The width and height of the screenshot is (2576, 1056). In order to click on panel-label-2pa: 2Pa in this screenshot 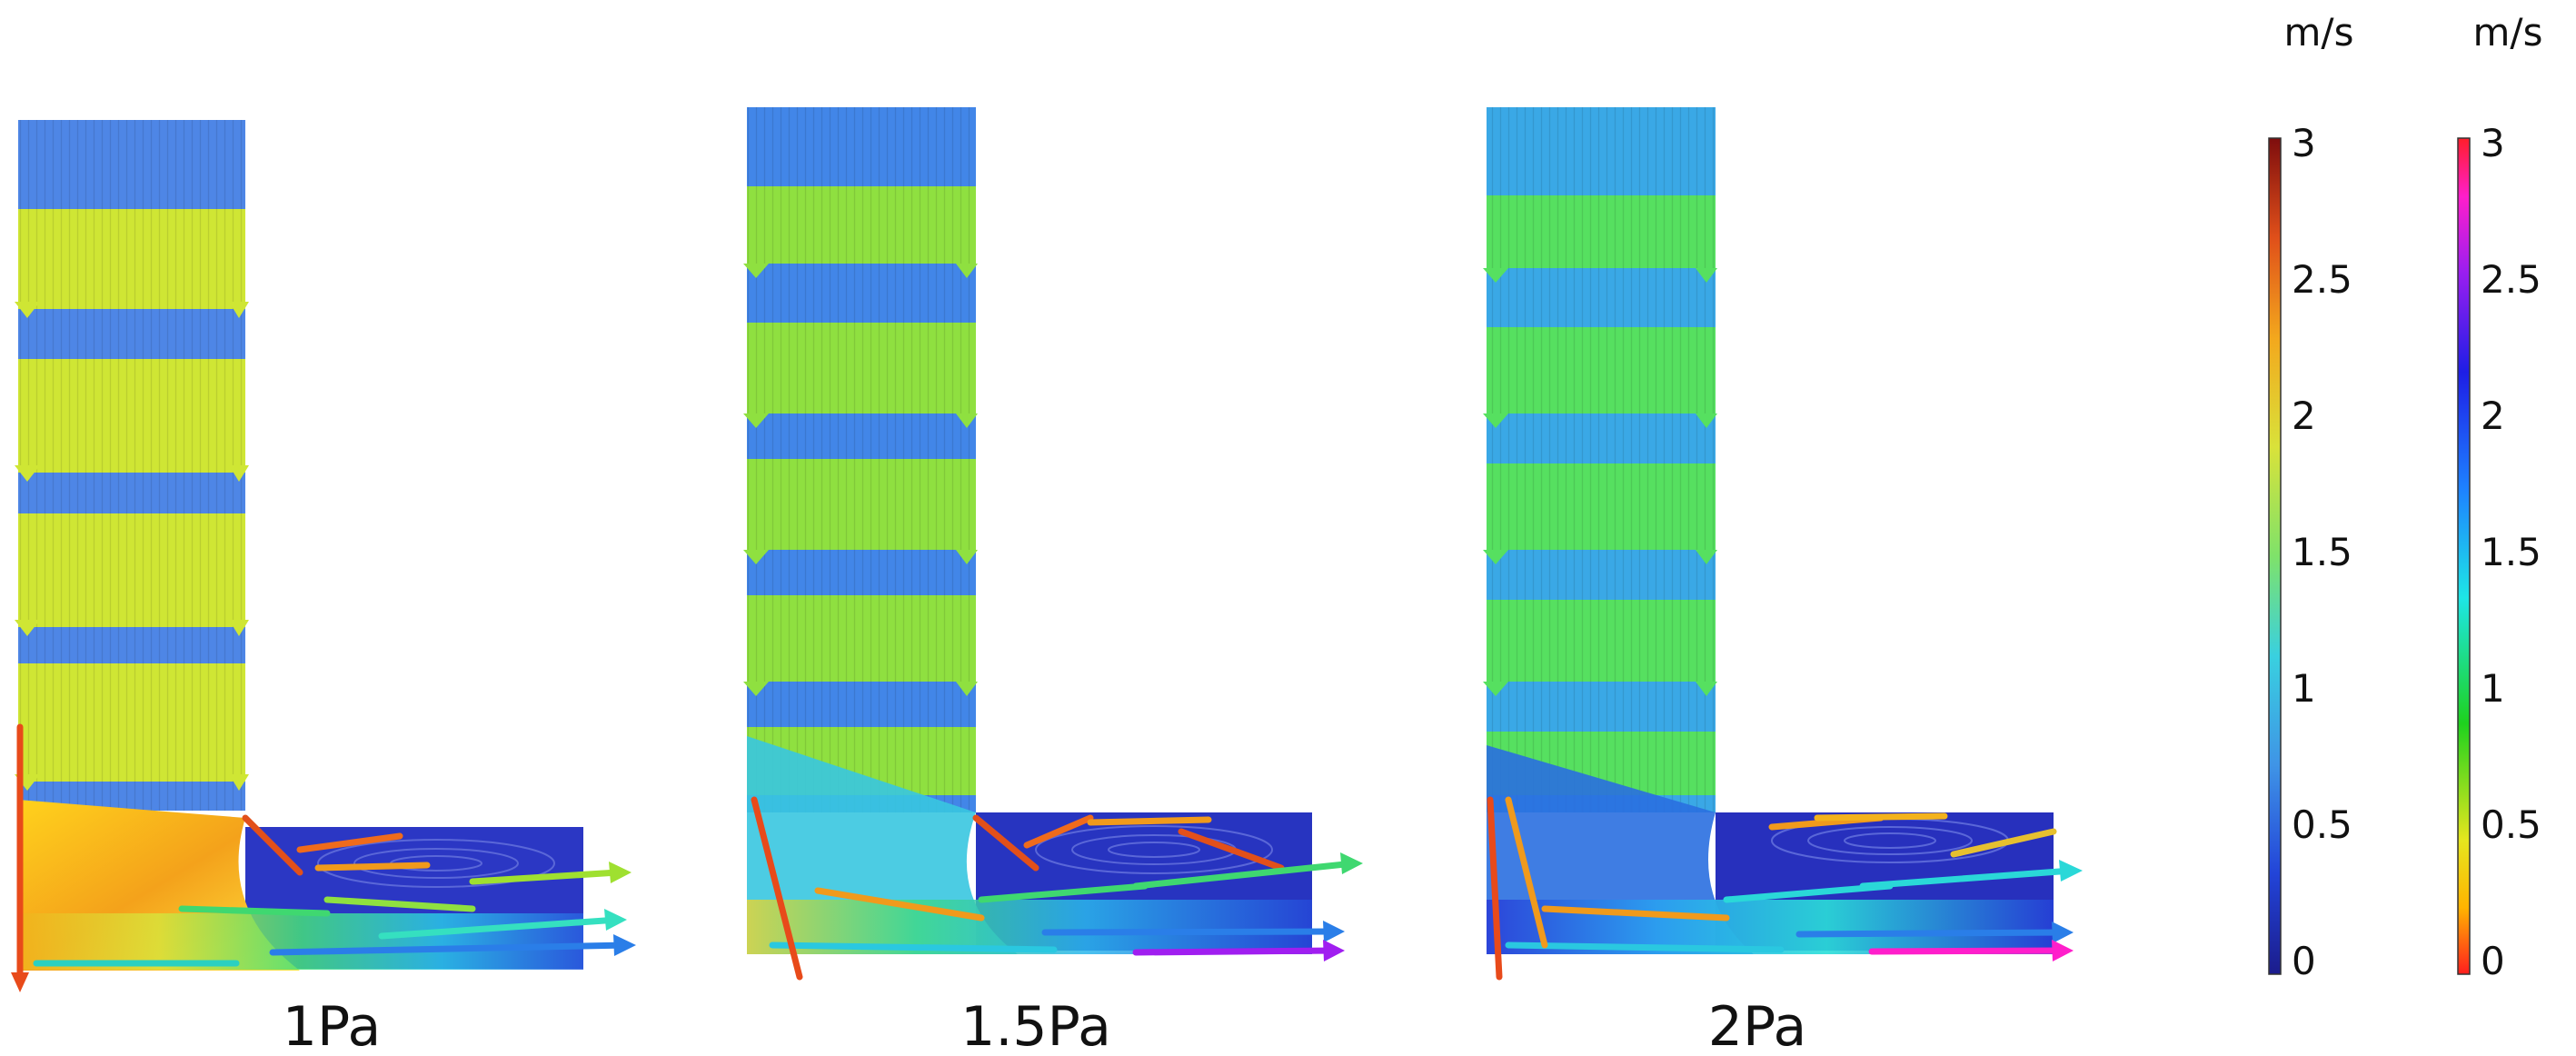, I will do `click(1757, 1025)`.